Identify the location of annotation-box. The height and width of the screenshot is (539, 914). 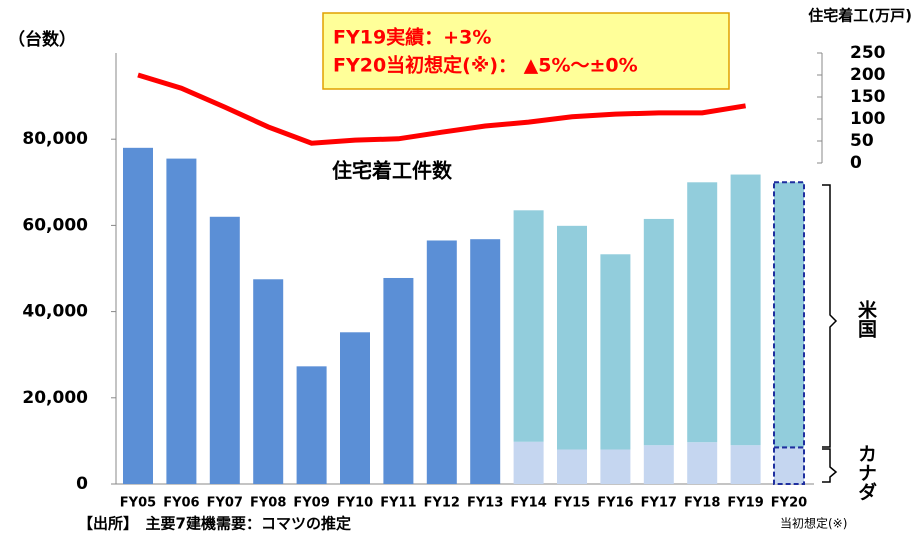
(526, 51).